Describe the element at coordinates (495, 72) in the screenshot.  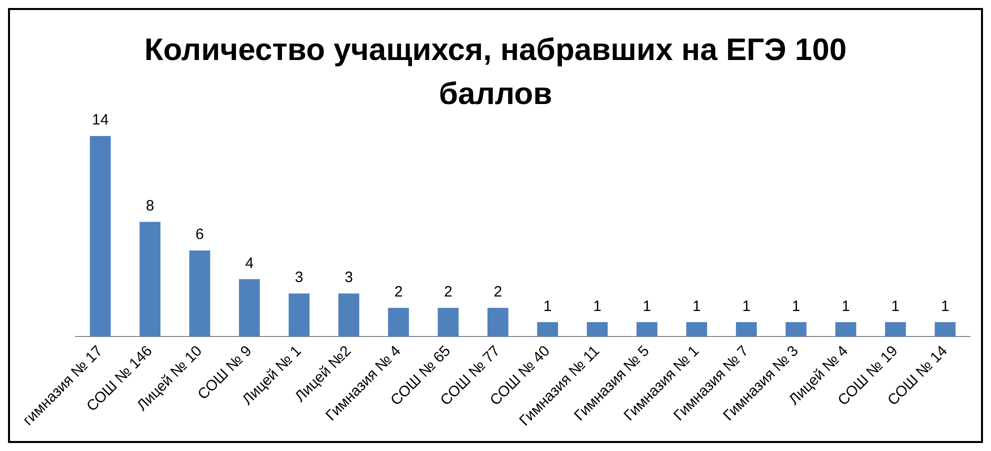
I see `chart-title: Количество учащихся, набравших на ЕГЭ 100 баллов` at that location.